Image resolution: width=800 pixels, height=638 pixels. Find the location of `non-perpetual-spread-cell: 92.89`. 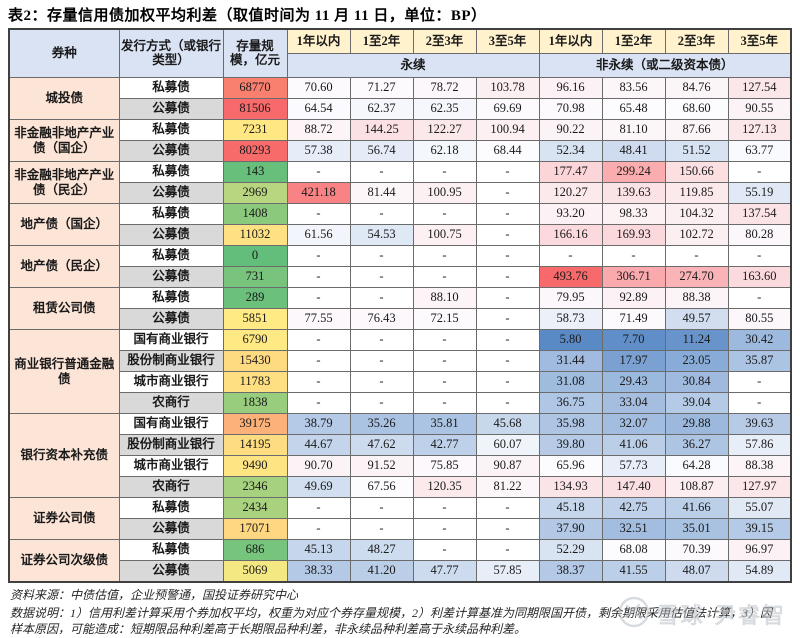

non-perpetual-spread-cell: 92.89 is located at coordinates (633, 298).